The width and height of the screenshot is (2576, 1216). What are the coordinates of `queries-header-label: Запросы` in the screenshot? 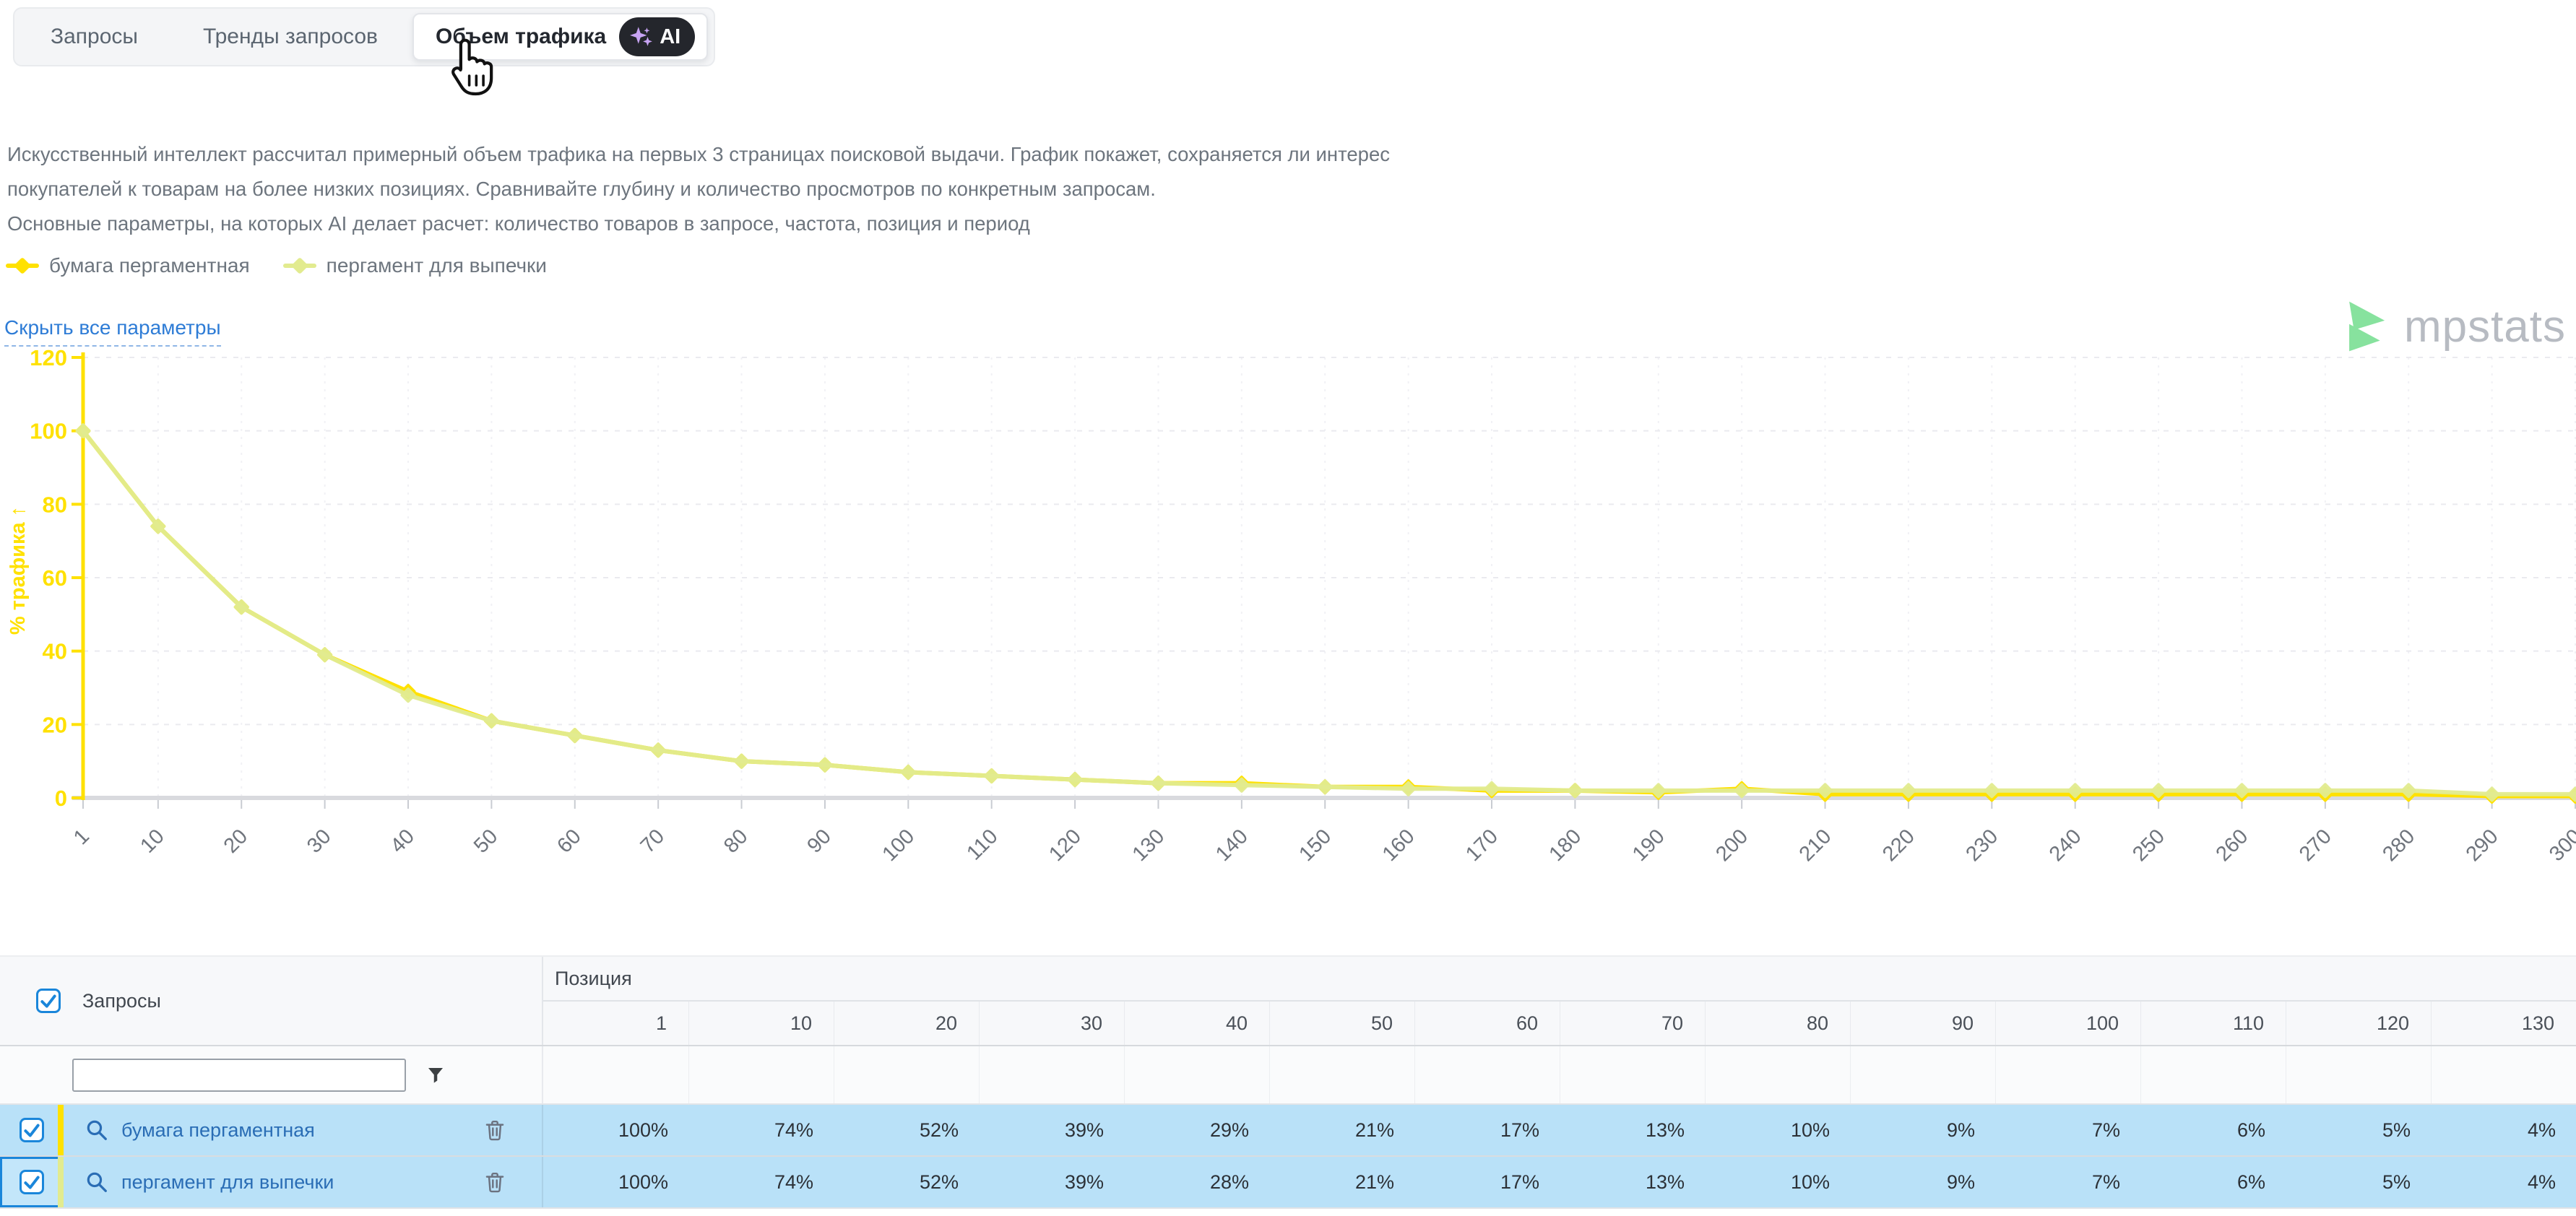 It's located at (121, 1000).